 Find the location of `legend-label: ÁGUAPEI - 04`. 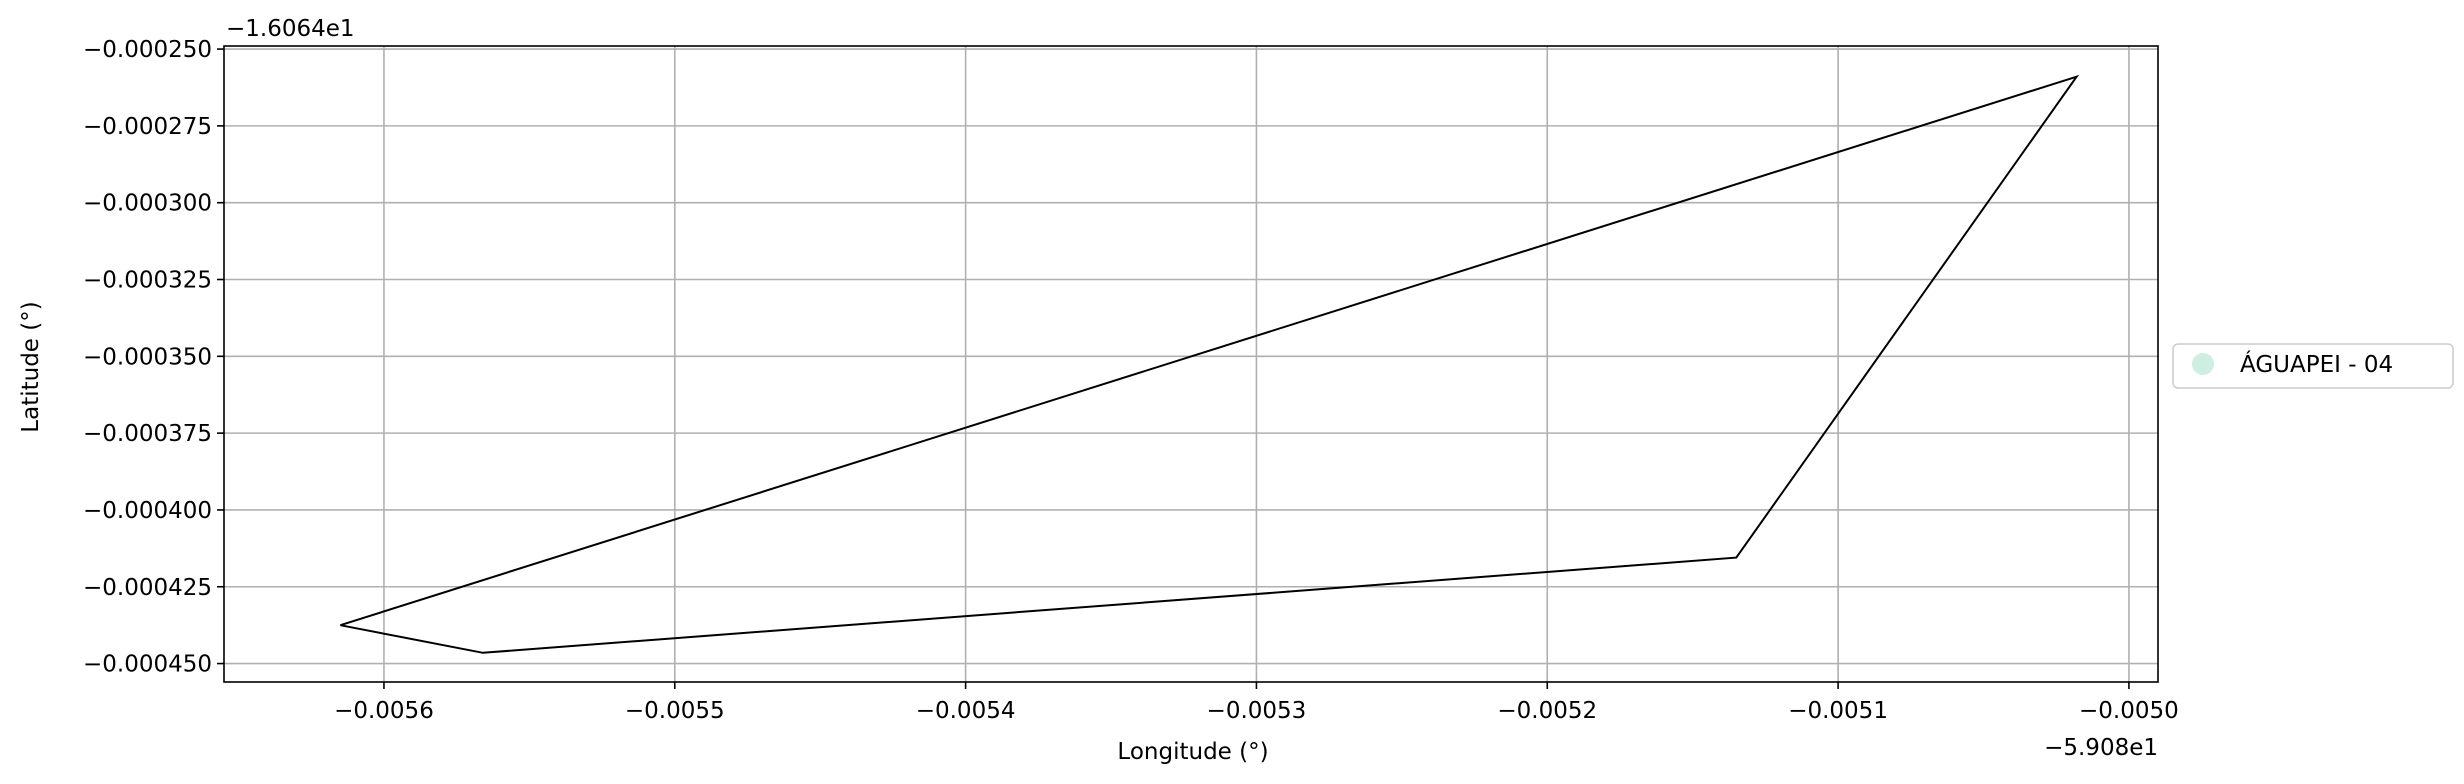

legend-label: ÁGUAPEI - 04 is located at coordinates (2316, 364).